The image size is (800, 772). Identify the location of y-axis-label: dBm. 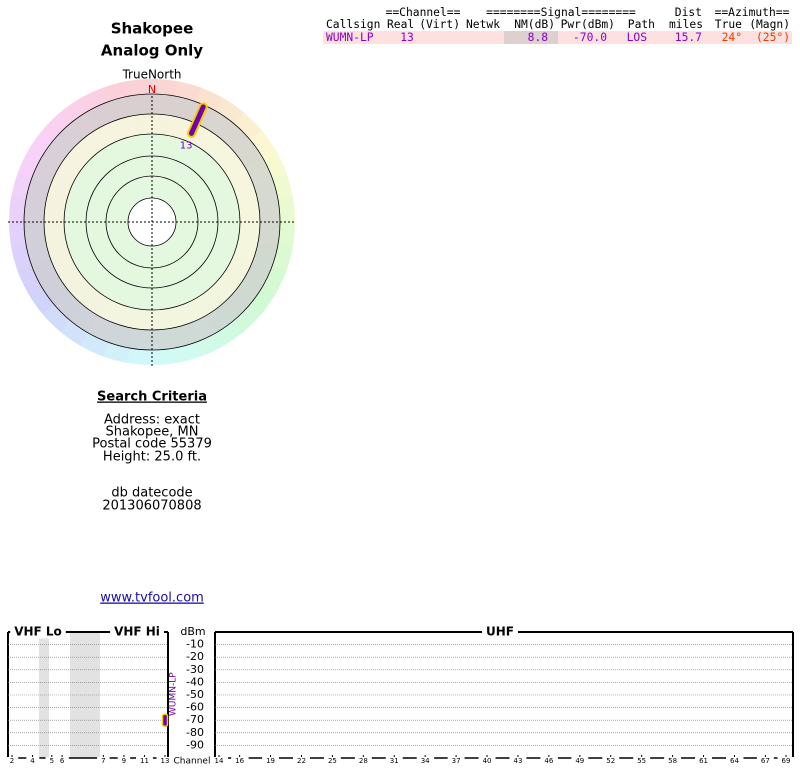
(192, 631).